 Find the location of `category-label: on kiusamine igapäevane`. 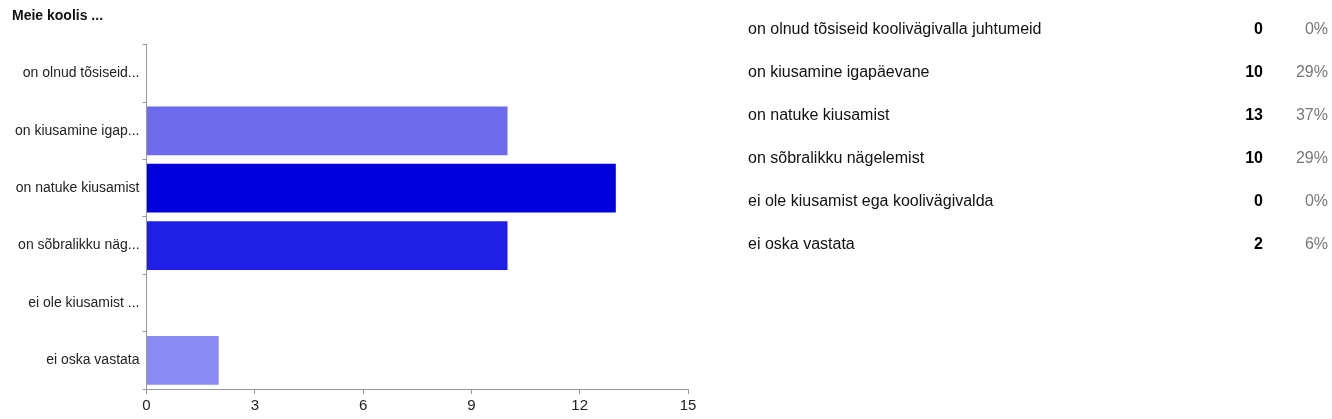

category-label: on kiusamine igapäevane is located at coordinates (839, 72).